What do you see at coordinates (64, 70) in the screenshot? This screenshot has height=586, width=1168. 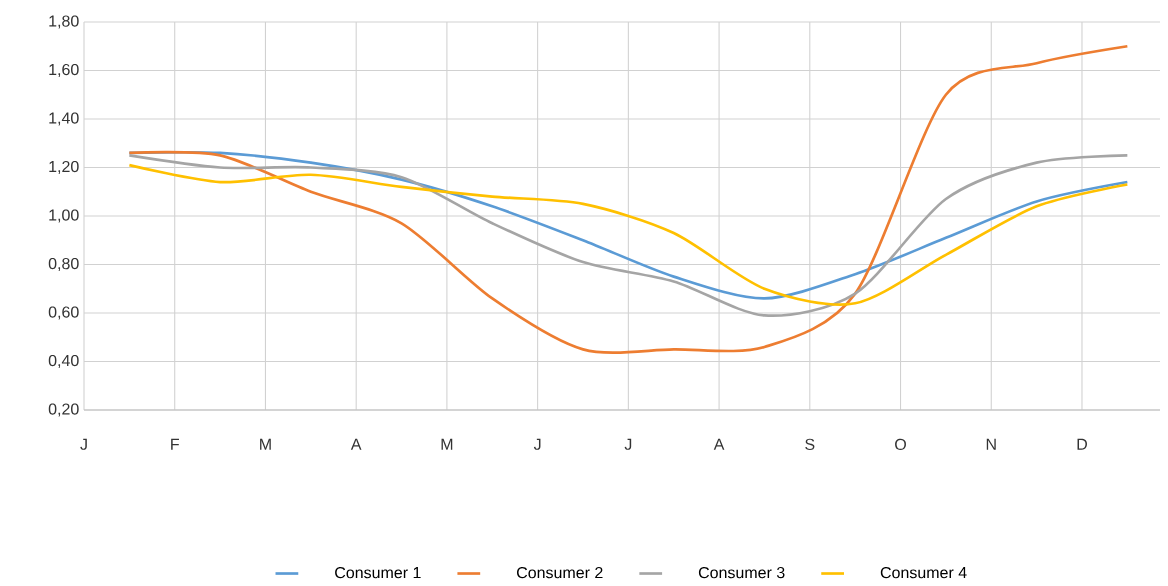 I see `y-tick-label: 1,60` at bounding box center [64, 70].